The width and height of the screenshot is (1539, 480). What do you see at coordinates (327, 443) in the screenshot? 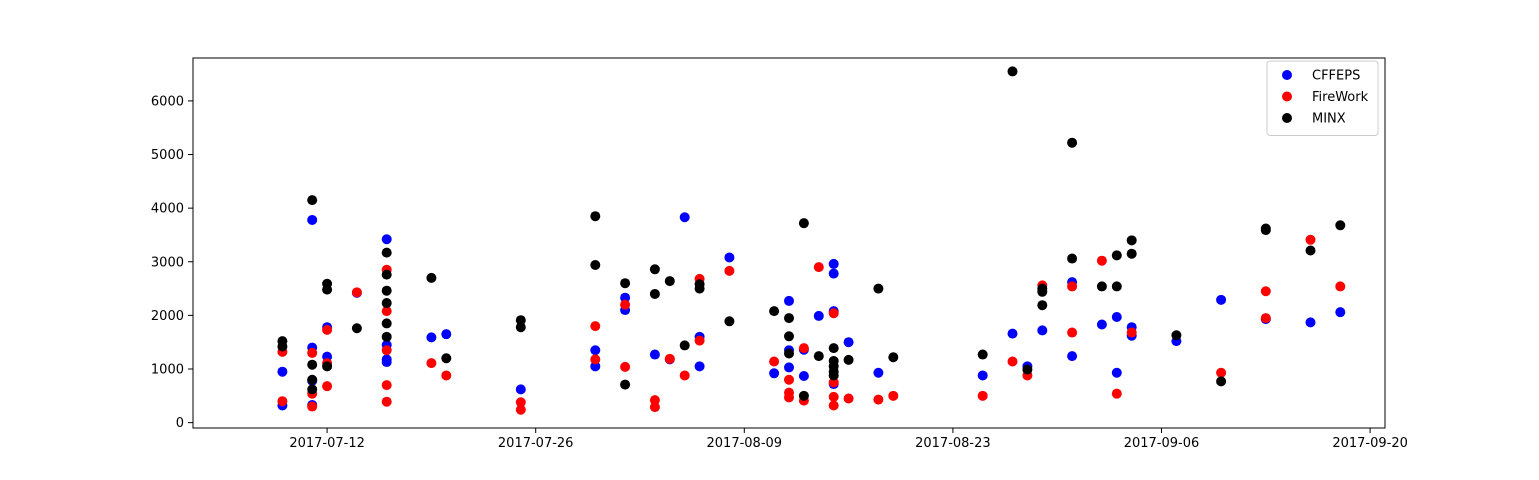
I see `x-tick-label: 2017-07-12` at bounding box center [327, 443].